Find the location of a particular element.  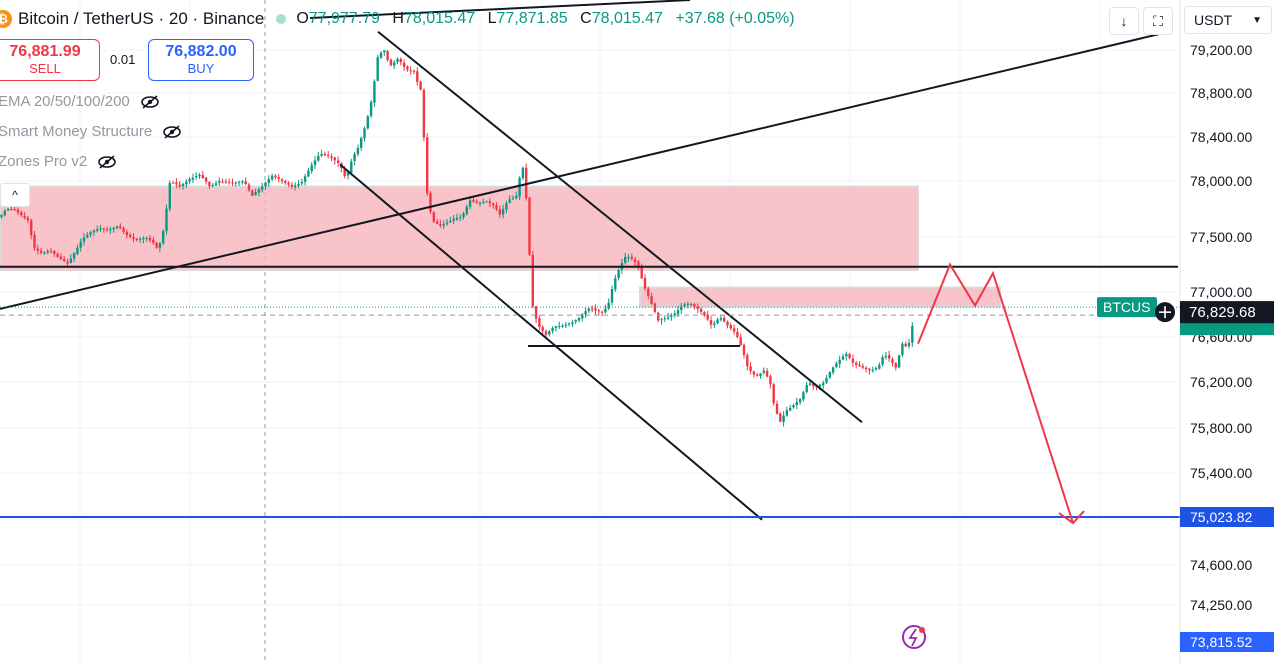

indicator-zones-pro: Zones Pro v2 is located at coordinates (58, 161).